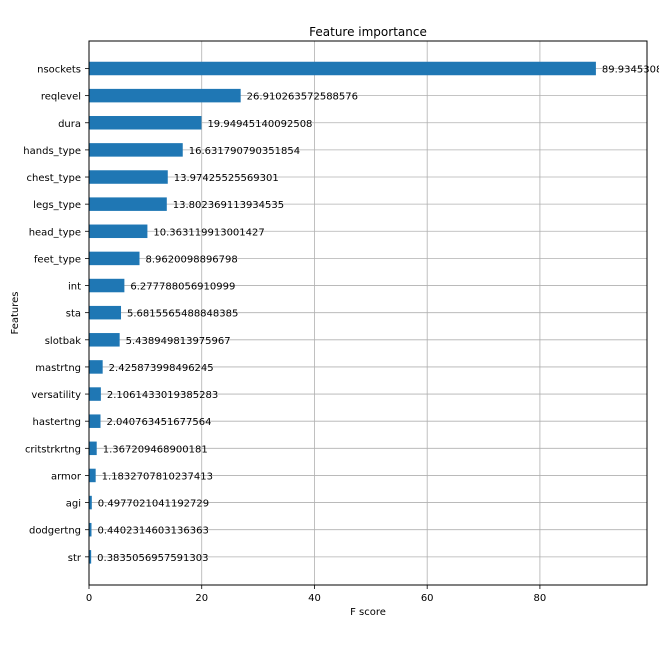  I want to click on x-tick-label: 60, so click(427, 598).